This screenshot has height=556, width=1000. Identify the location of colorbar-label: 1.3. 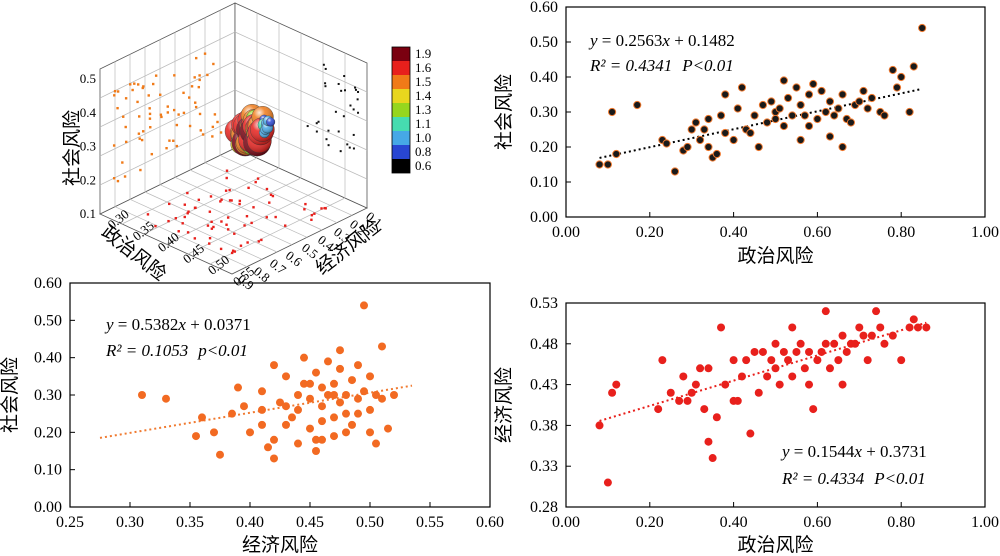
(423, 109).